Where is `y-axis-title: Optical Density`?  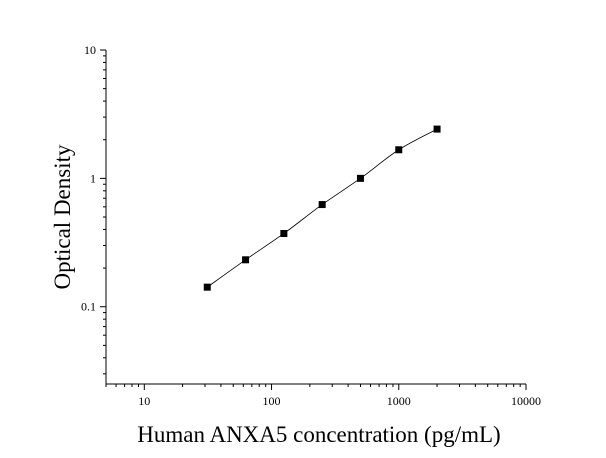
y-axis-title: Optical Density is located at coordinates (62, 216).